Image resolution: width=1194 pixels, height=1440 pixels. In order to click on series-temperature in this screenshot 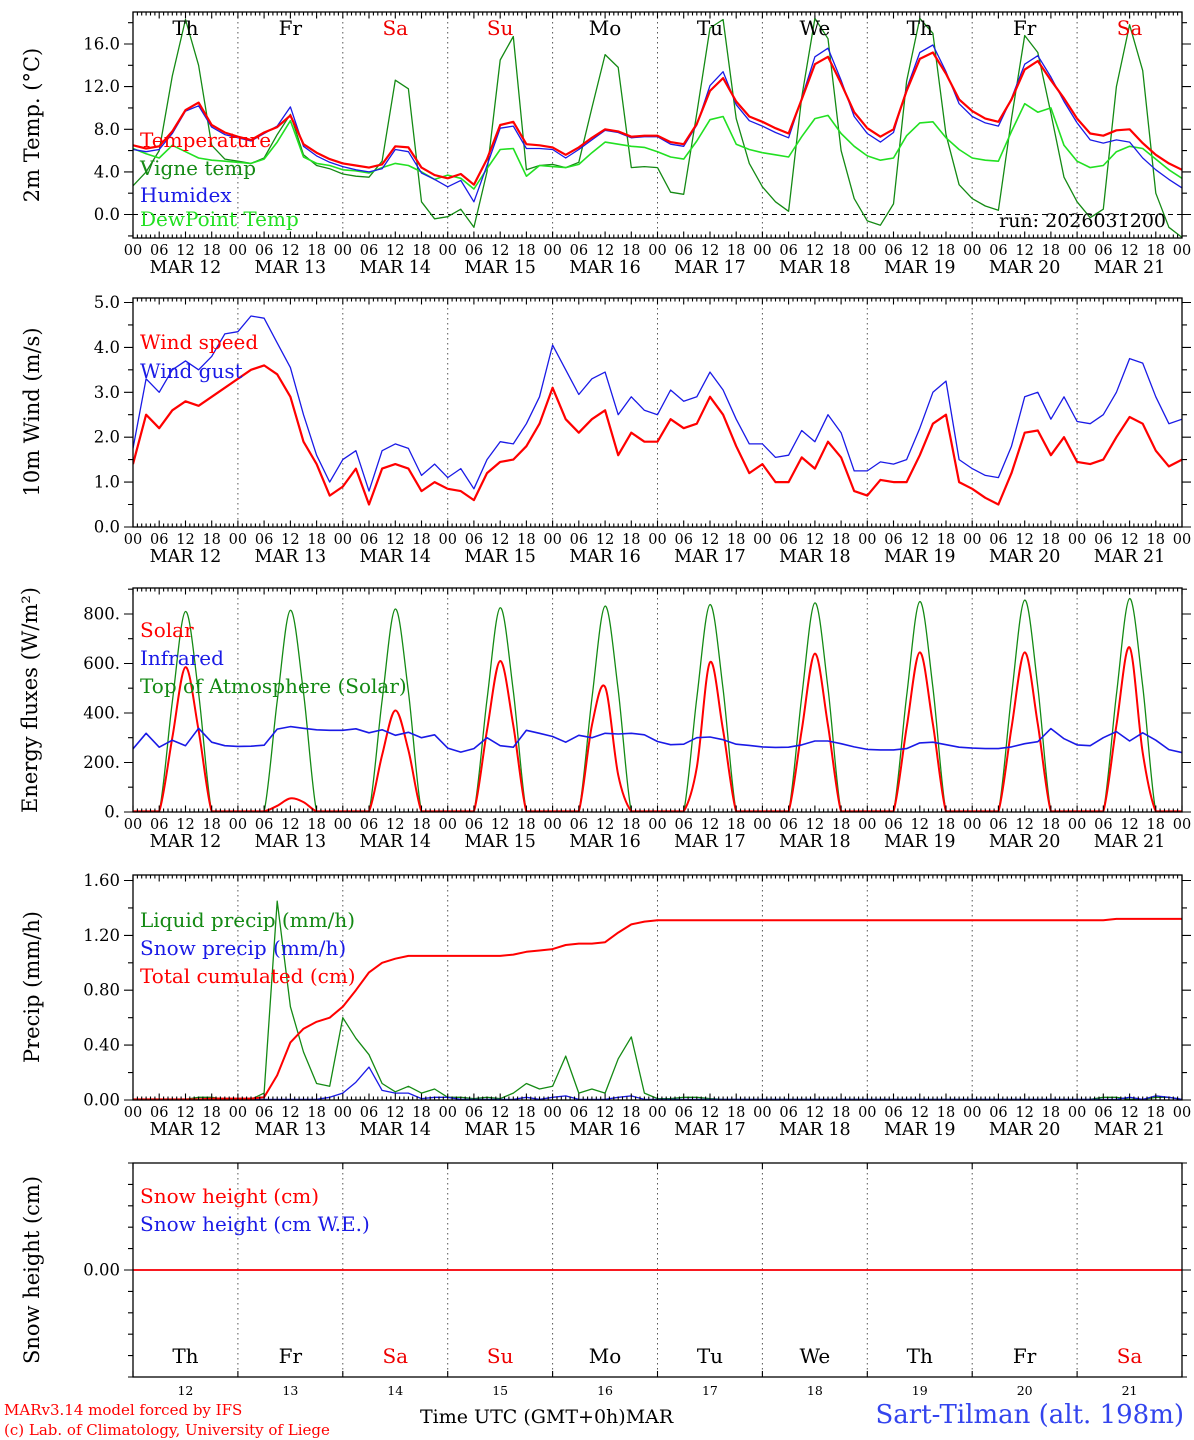, I will do `click(657, 118)`.